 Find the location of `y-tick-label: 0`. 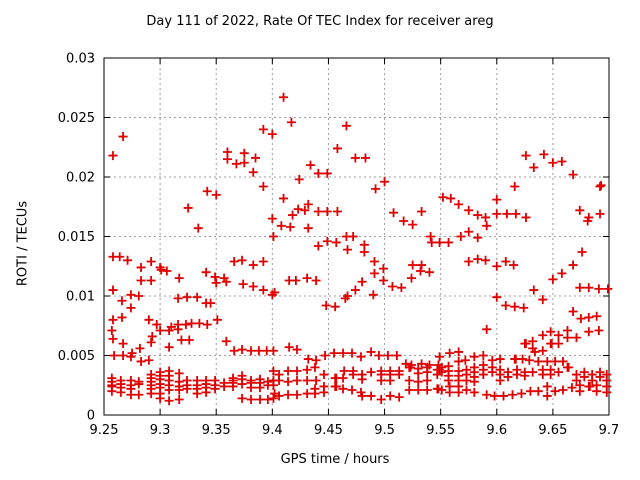

y-tick-label: 0 is located at coordinates (91, 416).